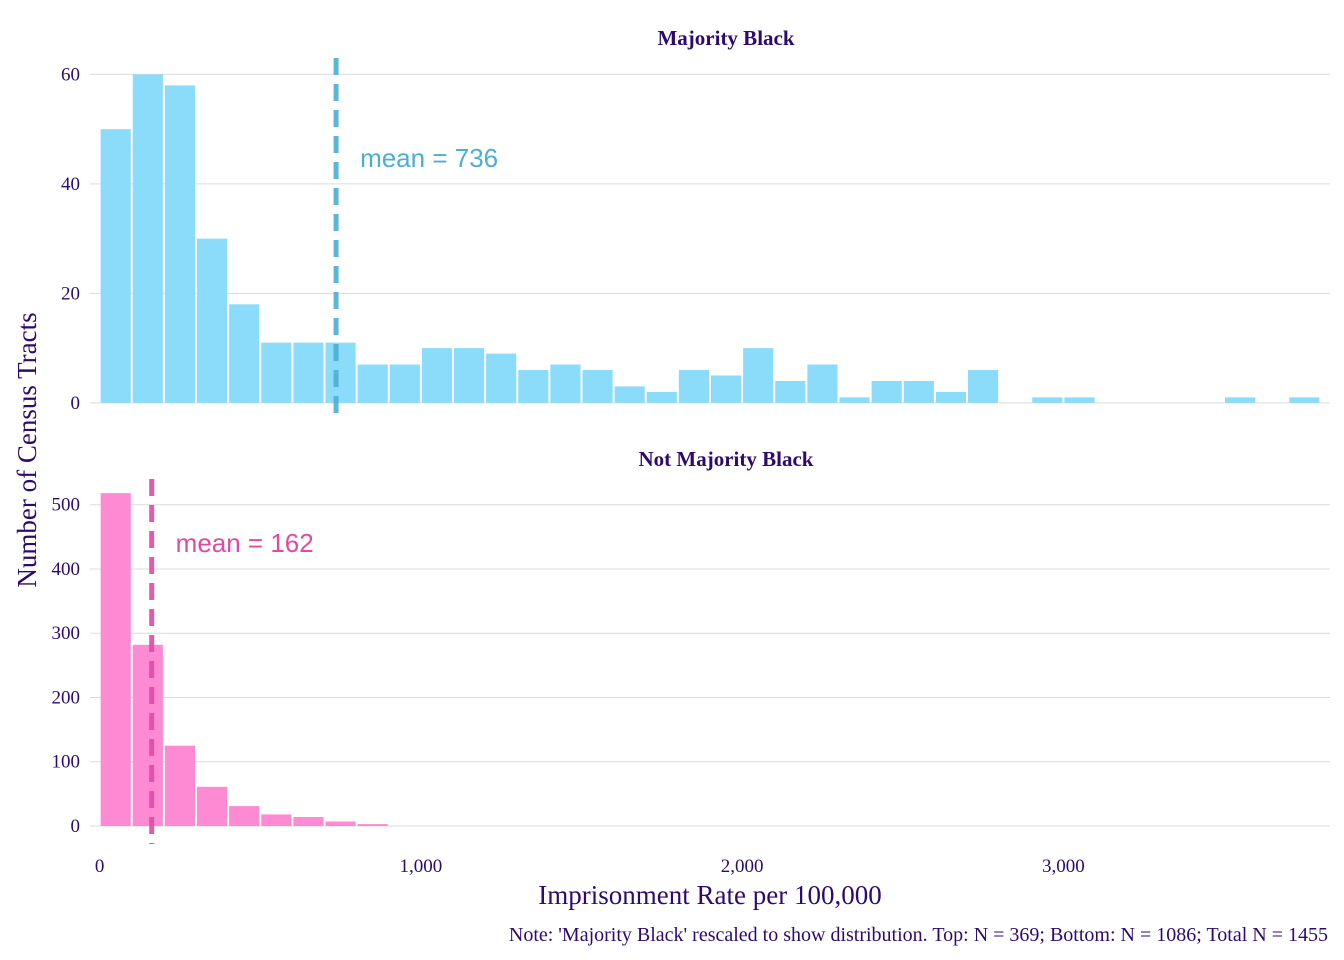  What do you see at coordinates (66, 505) in the screenshot?
I see `y-tick-label-not-majority-black-500: 500` at bounding box center [66, 505].